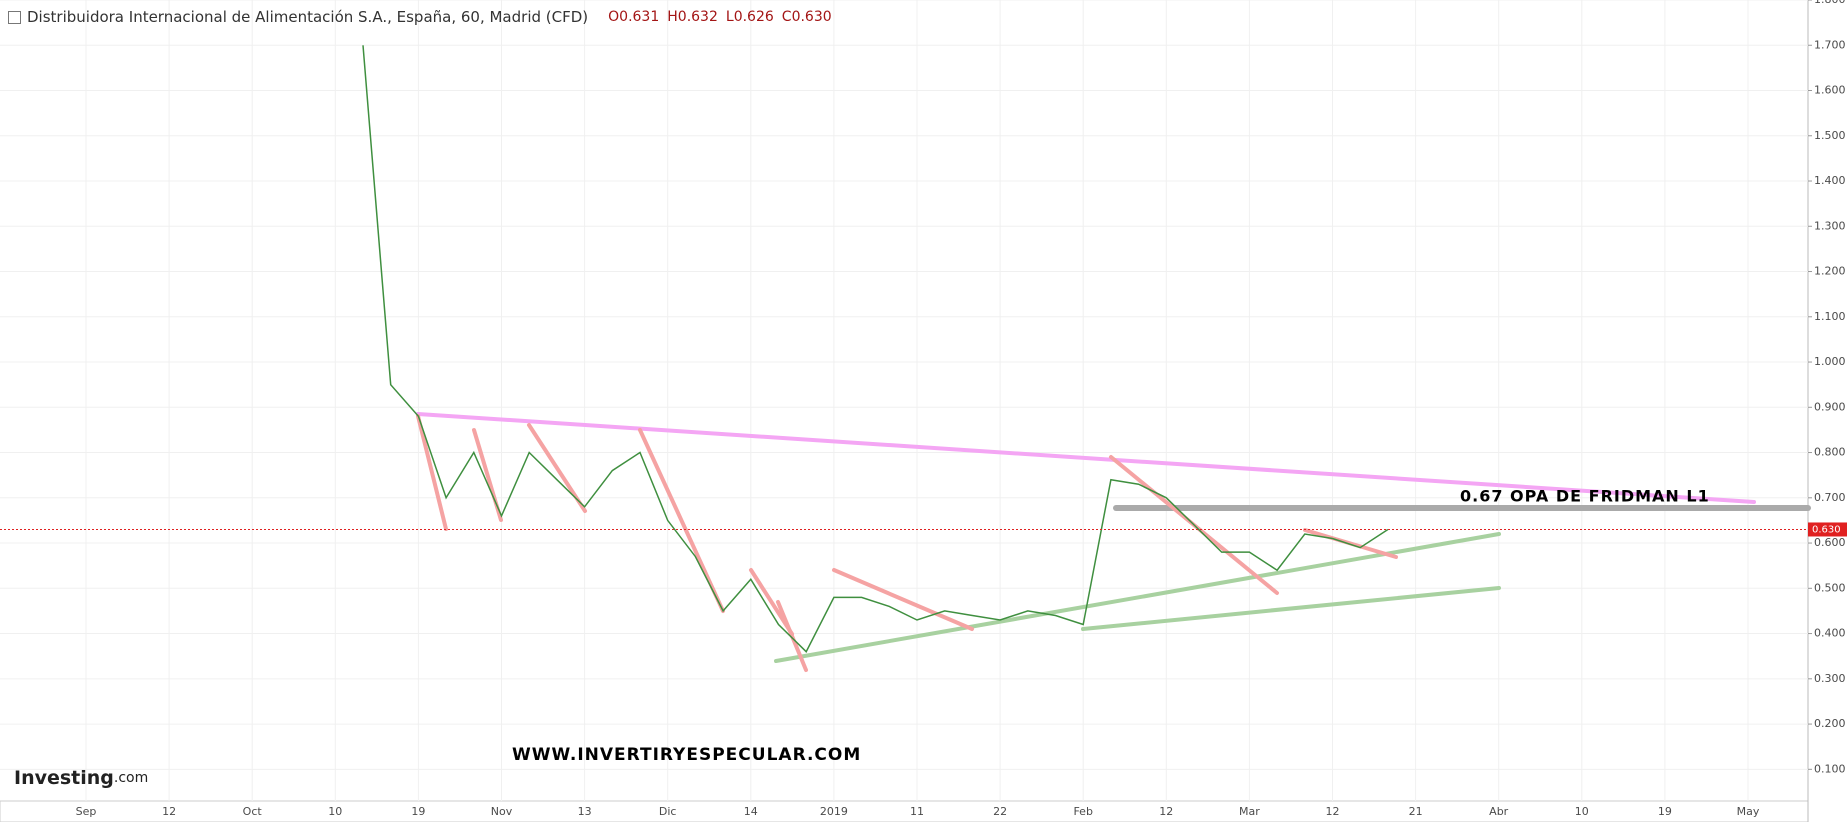  Describe the element at coordinates (1830, 633) in the screenshot. I see `y-tick-label: 0.400` at that location.